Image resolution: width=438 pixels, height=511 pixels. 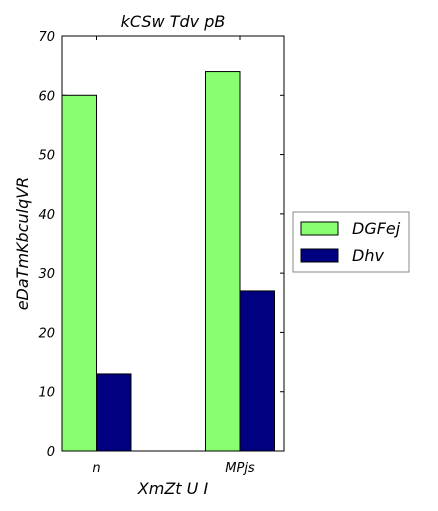 What do you see at coordinates (46, 274) in the screenshot?
I see `y-tick-label: 30` at bounding box center [46, 274].